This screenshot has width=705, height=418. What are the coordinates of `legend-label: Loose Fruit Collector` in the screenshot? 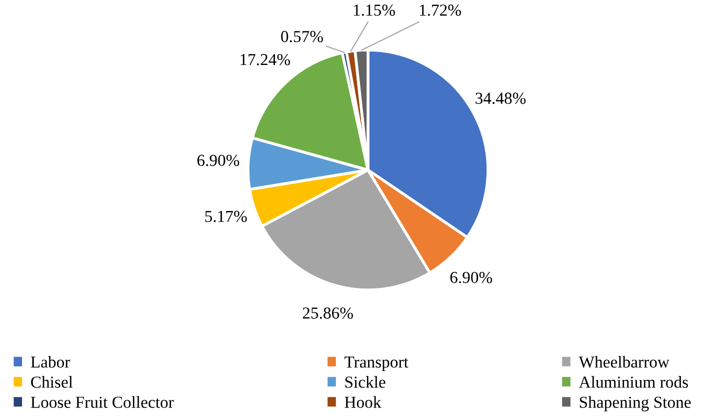 It's located at (102, 402).